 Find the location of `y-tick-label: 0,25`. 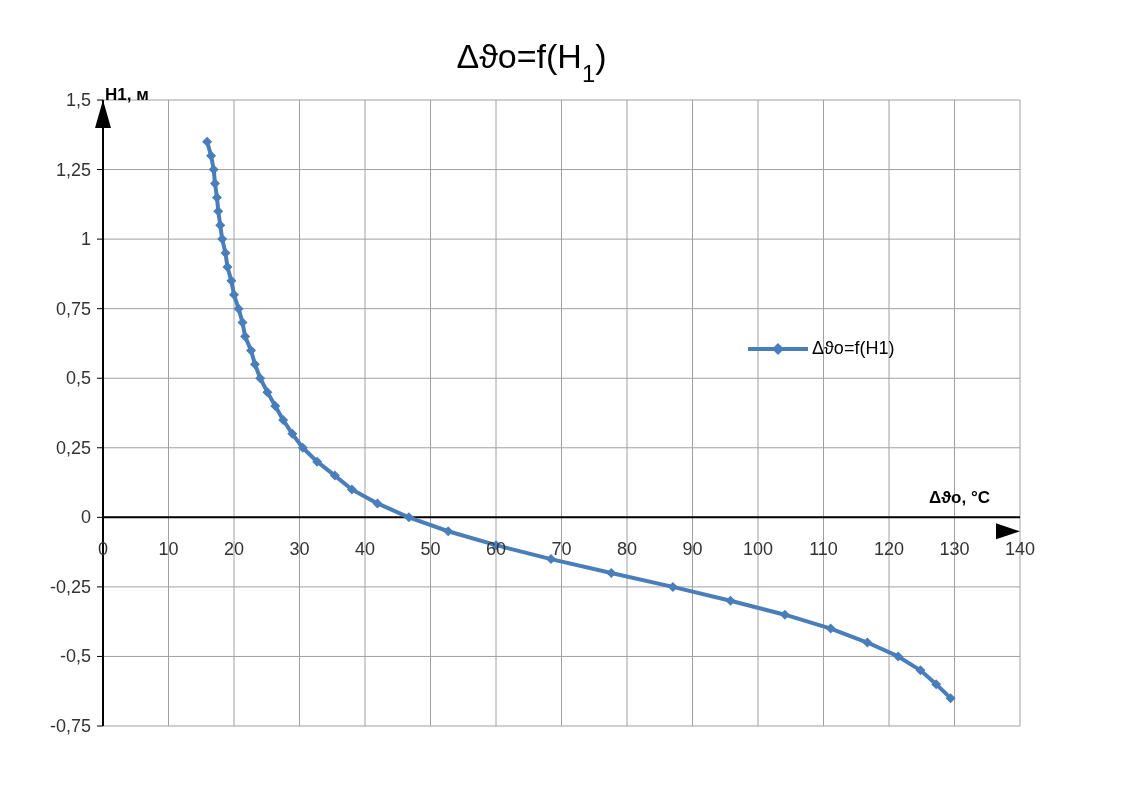

y-tick-label: 0,25 is located at coordinates (73, 447).